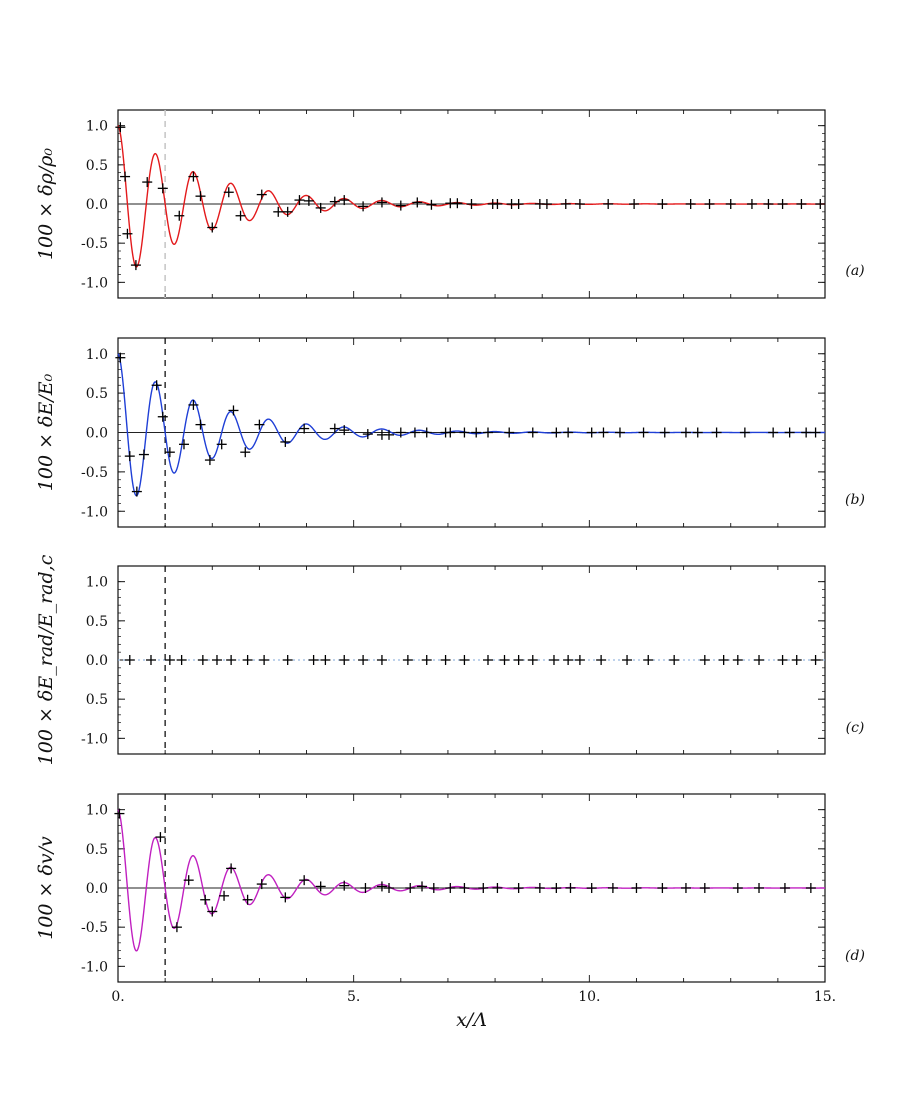 The image size is (919, 1103). What do you see at coordinates (473, 1010) in the screenshot?
I see `shared-x-axis: 0. 5. 10. 15. x/Λ` at bounding box center [473, 1010].